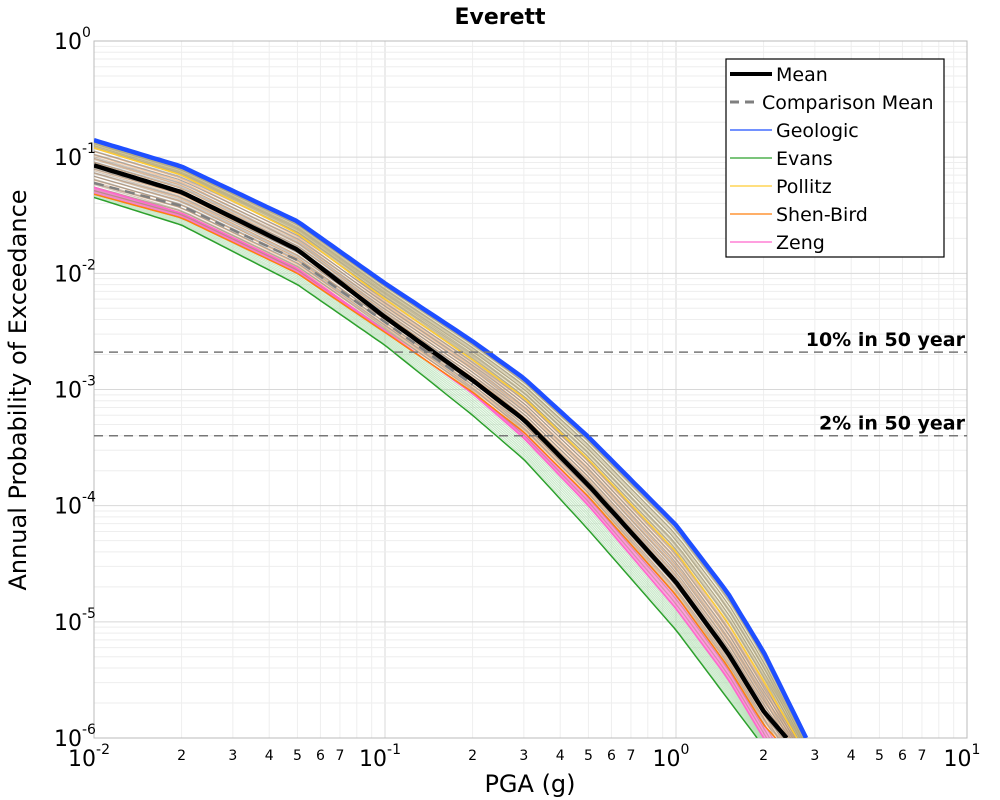 The image size is (1000, 800). What do you see at coordinates (529, 784) in the screenshot?
I see `x-axis-label: PGA (g)` at bounding box center [529, 784].